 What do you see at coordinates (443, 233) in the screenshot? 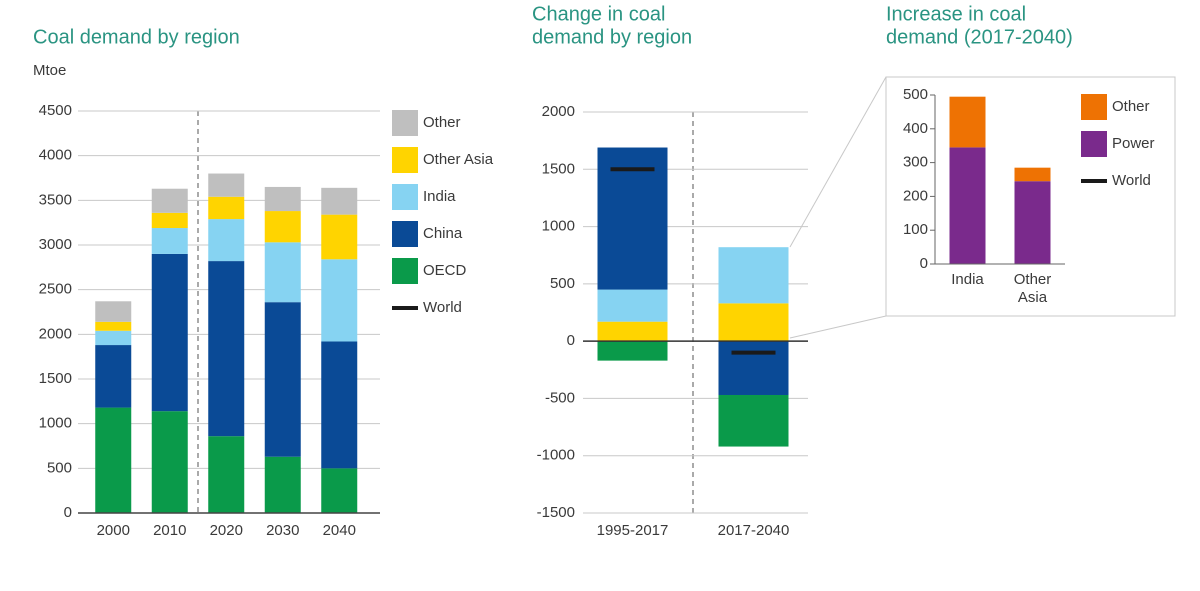
I see `legend-label: China` at bounding box center [443, 233].